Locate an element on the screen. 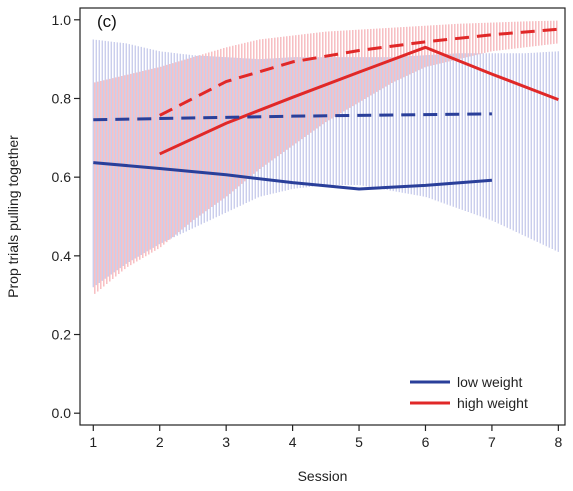 The height and width of the screenshot is (491, 573). legend-label-low-weight: low weight is located at coordinates (489, 382).